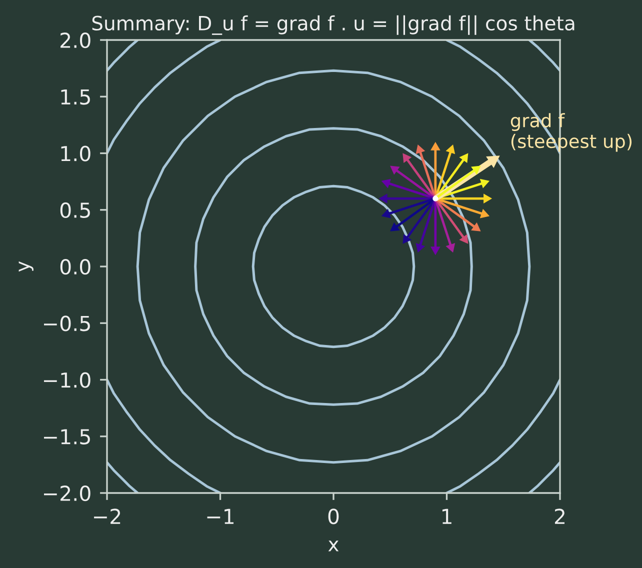 This screenshot has height=568, width=642. I want to click on y-tick-label: −1.0, so click(67, 380).